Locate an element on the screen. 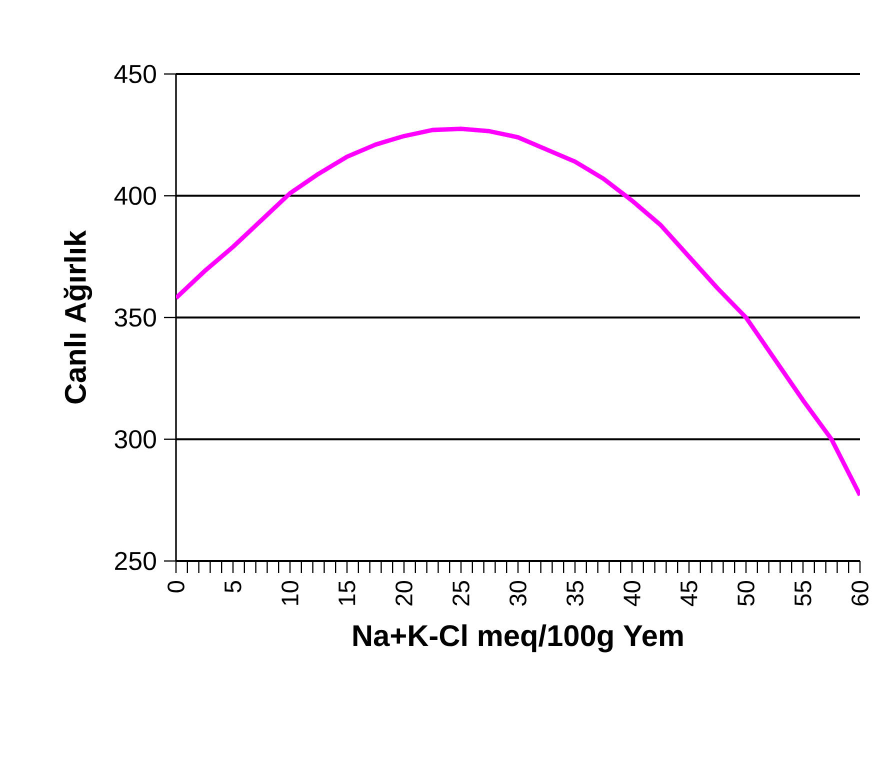 The height and width of the screenshot is (767, 886). x-tick-label: 5 is located at coordinates (233, 586).